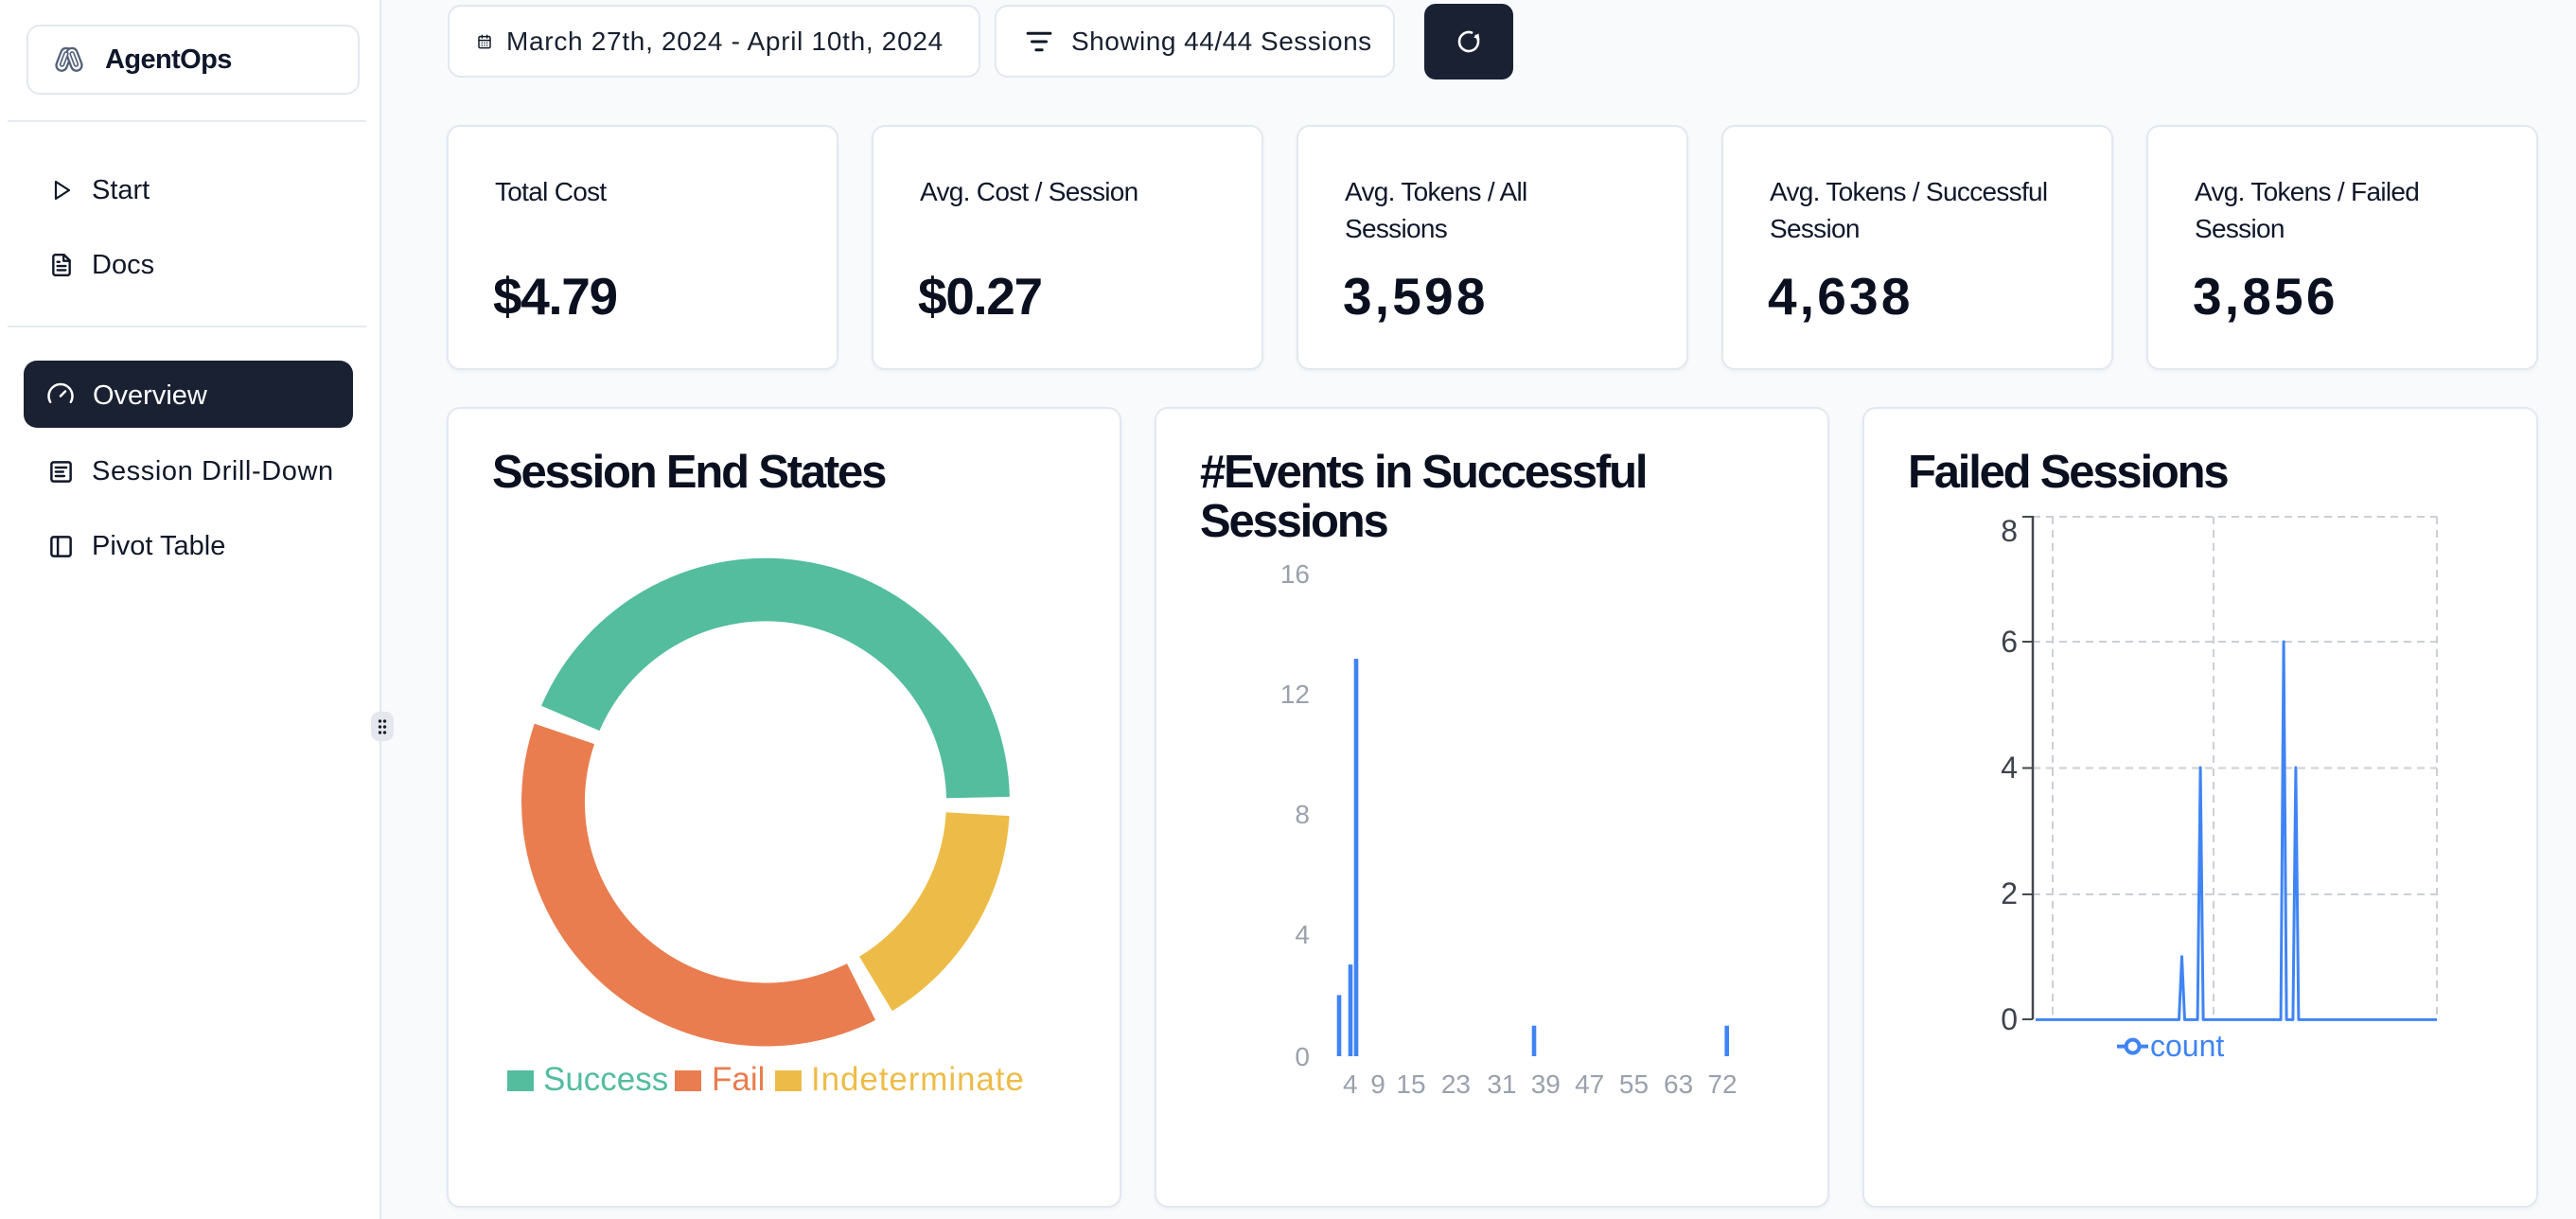 The height and width of the screenshot is (1219, 2576). What do you see at coordinates (1589, 1084) in the screenshot?
I see `svg-text: 47` at bounding box center [1589, 1084].